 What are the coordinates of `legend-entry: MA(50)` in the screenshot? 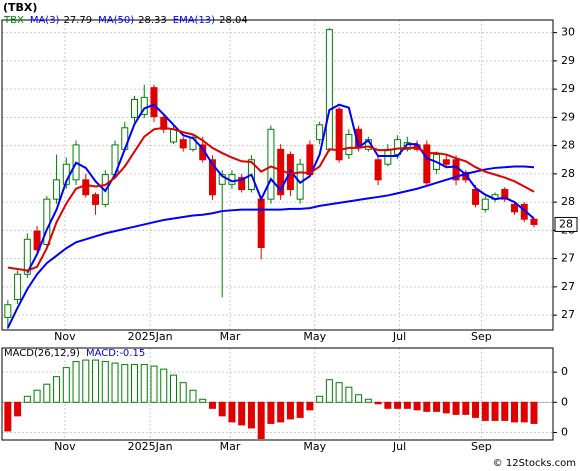 It's located at (116, 20).